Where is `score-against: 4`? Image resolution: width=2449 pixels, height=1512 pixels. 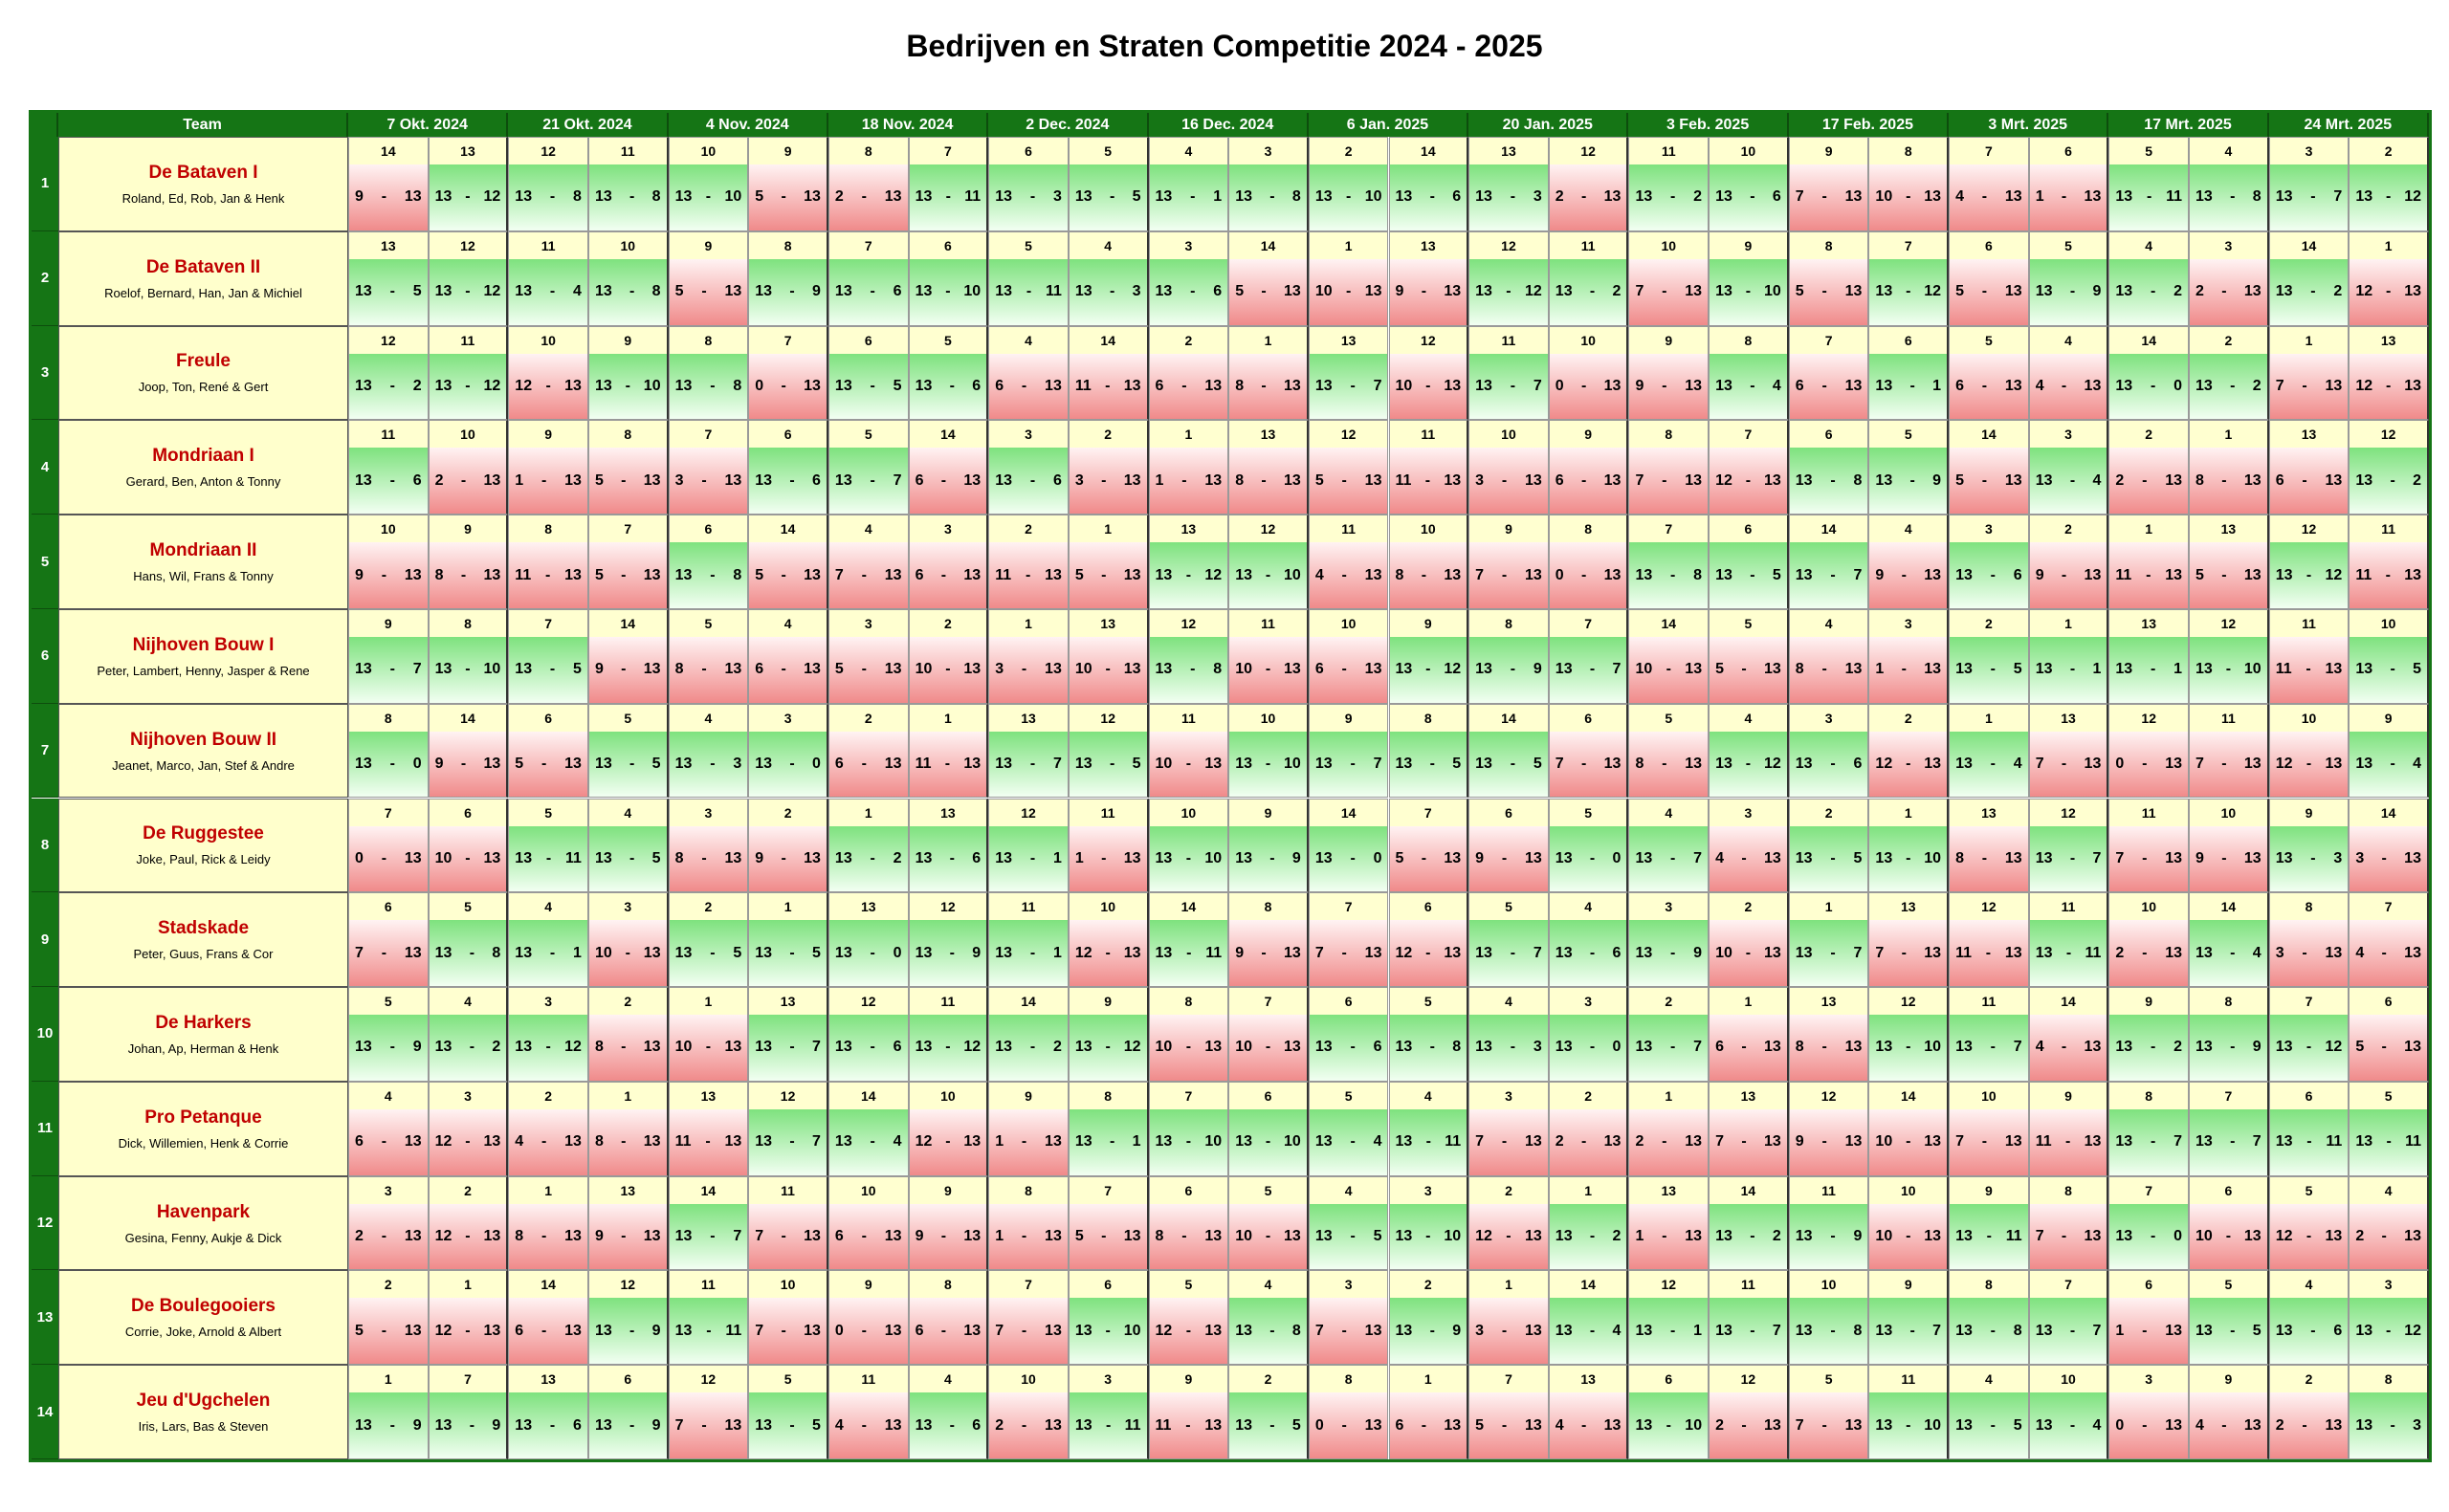
score-against: 4 is located at coordinates (2417, 764).